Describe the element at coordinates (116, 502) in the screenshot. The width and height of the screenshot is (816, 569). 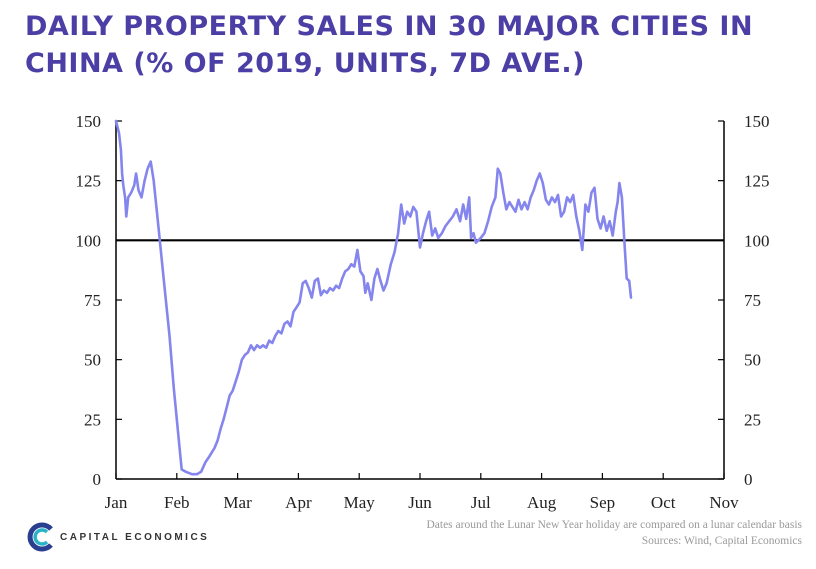
I see `x-tick-label: Jan` at that location.